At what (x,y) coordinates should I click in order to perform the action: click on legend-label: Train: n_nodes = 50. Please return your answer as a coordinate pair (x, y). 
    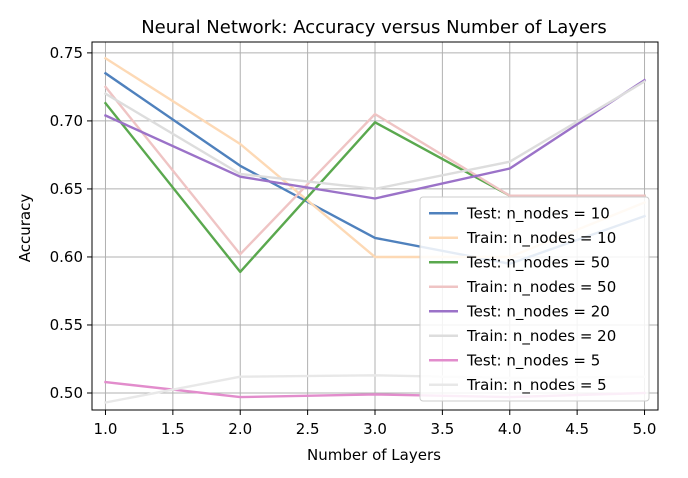
    Looking at the image, I should click on (541, 287).